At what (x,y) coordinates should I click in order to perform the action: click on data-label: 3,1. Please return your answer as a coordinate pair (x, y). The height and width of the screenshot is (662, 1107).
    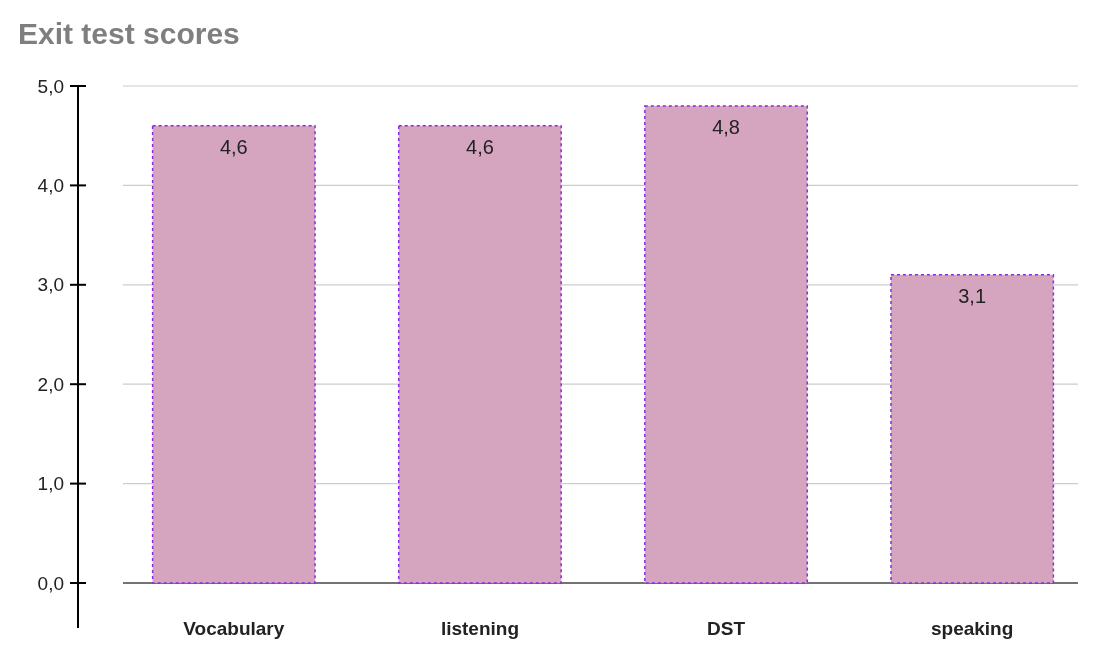
    Looking at the image, I should click on (972, 295).